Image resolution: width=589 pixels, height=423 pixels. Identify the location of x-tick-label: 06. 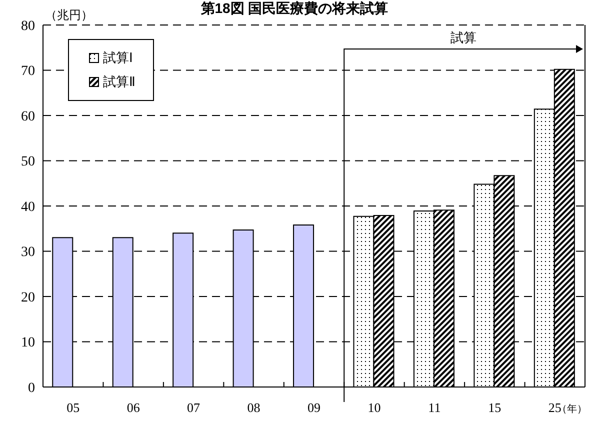
(133, 408).